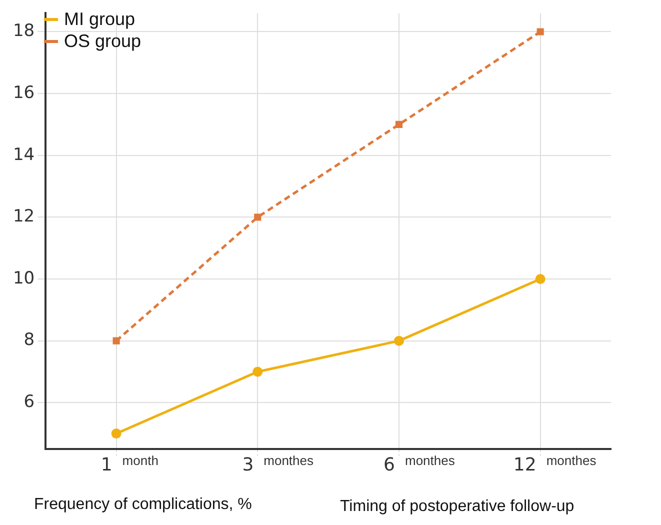  I want to click on x-axis-title: Timing of postoperative follow-up, so click(457, 507).